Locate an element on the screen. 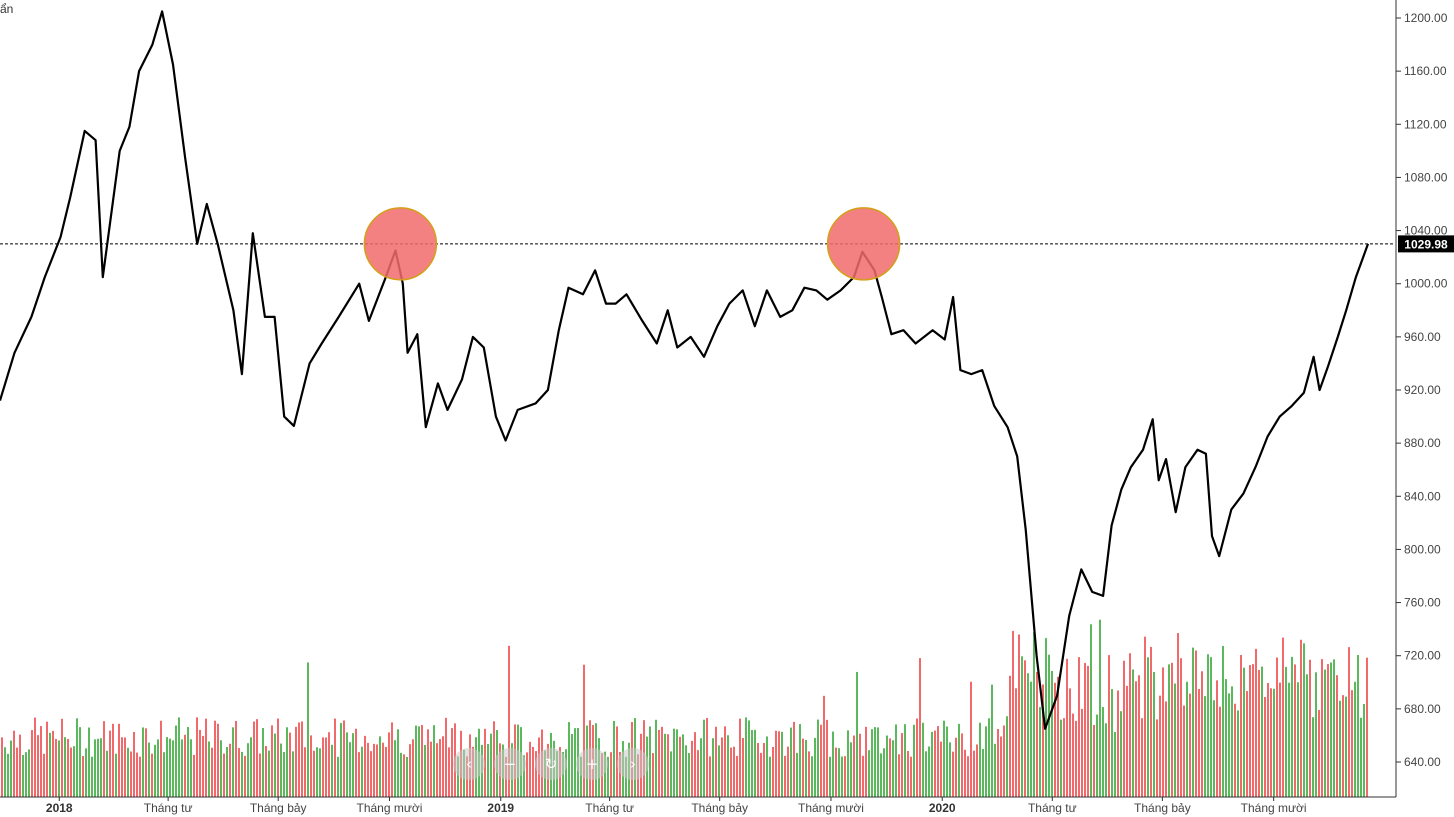  zoom-in-button: + is located at coordinates (592, 764).